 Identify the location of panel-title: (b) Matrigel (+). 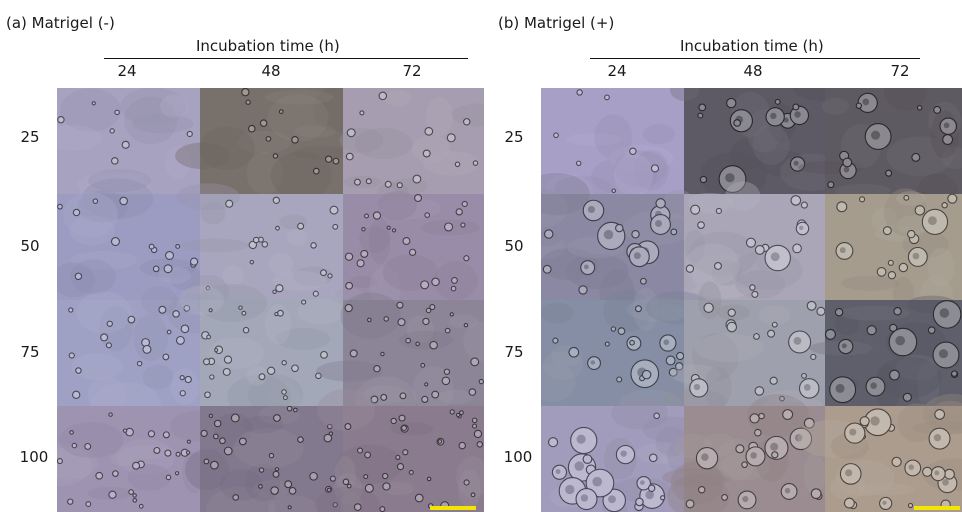
(556, 23).